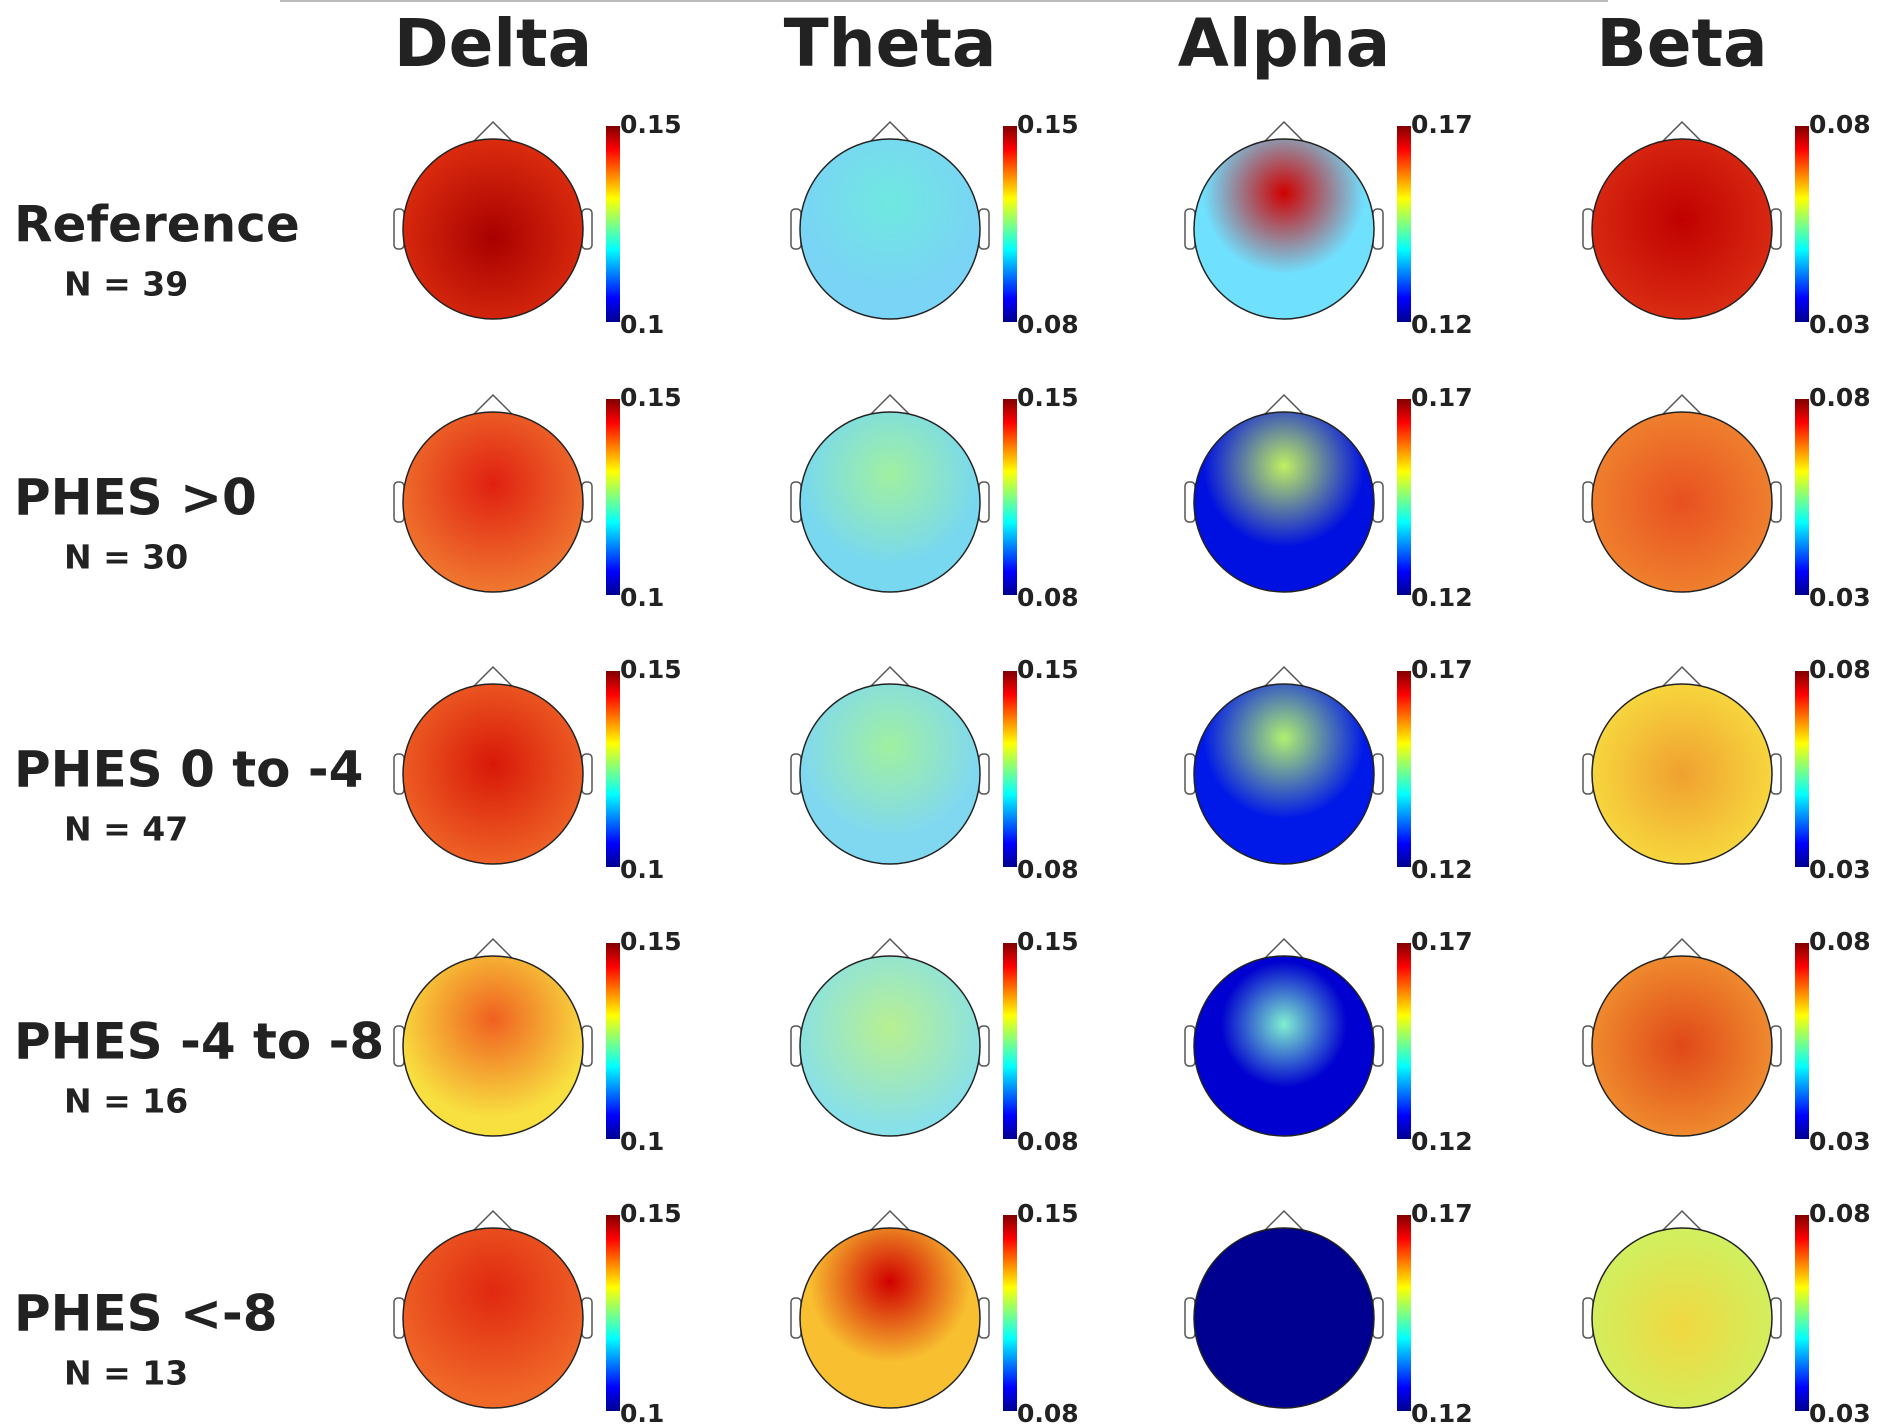 The width and height of the screenshot is (1881, 1425). What do you see at coordinates (1284, 43) in the screenshot?
I see `band-title: Alpha` at bounding box center [1284, 43].